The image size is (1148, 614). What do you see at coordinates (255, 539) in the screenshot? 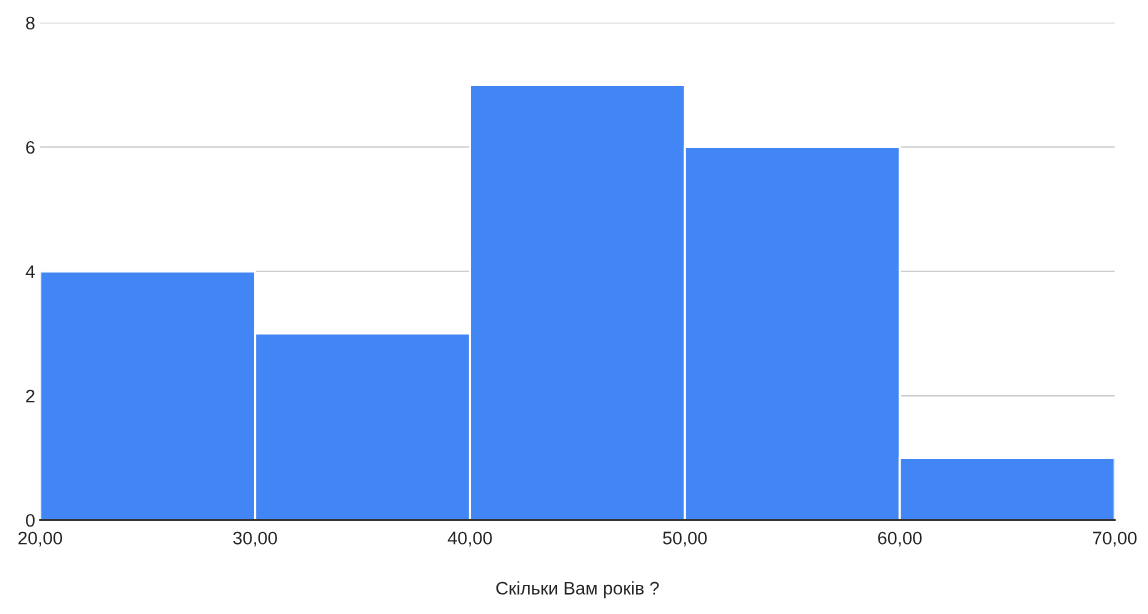
I see `x-tick-label: 30,00` at bounding box center [255, 539].